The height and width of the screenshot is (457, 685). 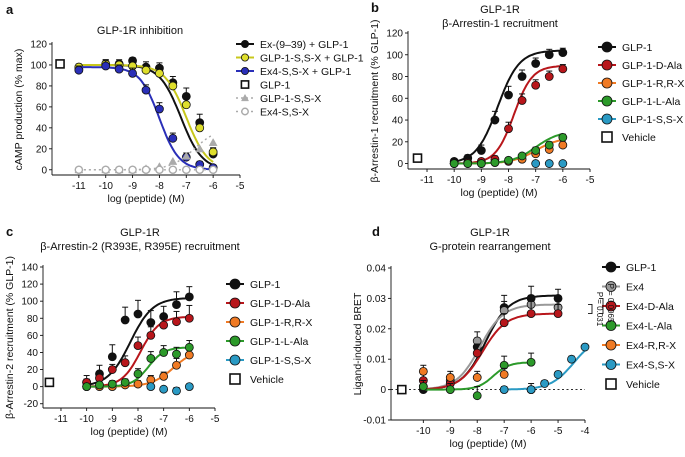 What do you see at coordinates (623, 287) in the screenshot?
I see `legend-item: Ex4` at bounding box center [623, 287].